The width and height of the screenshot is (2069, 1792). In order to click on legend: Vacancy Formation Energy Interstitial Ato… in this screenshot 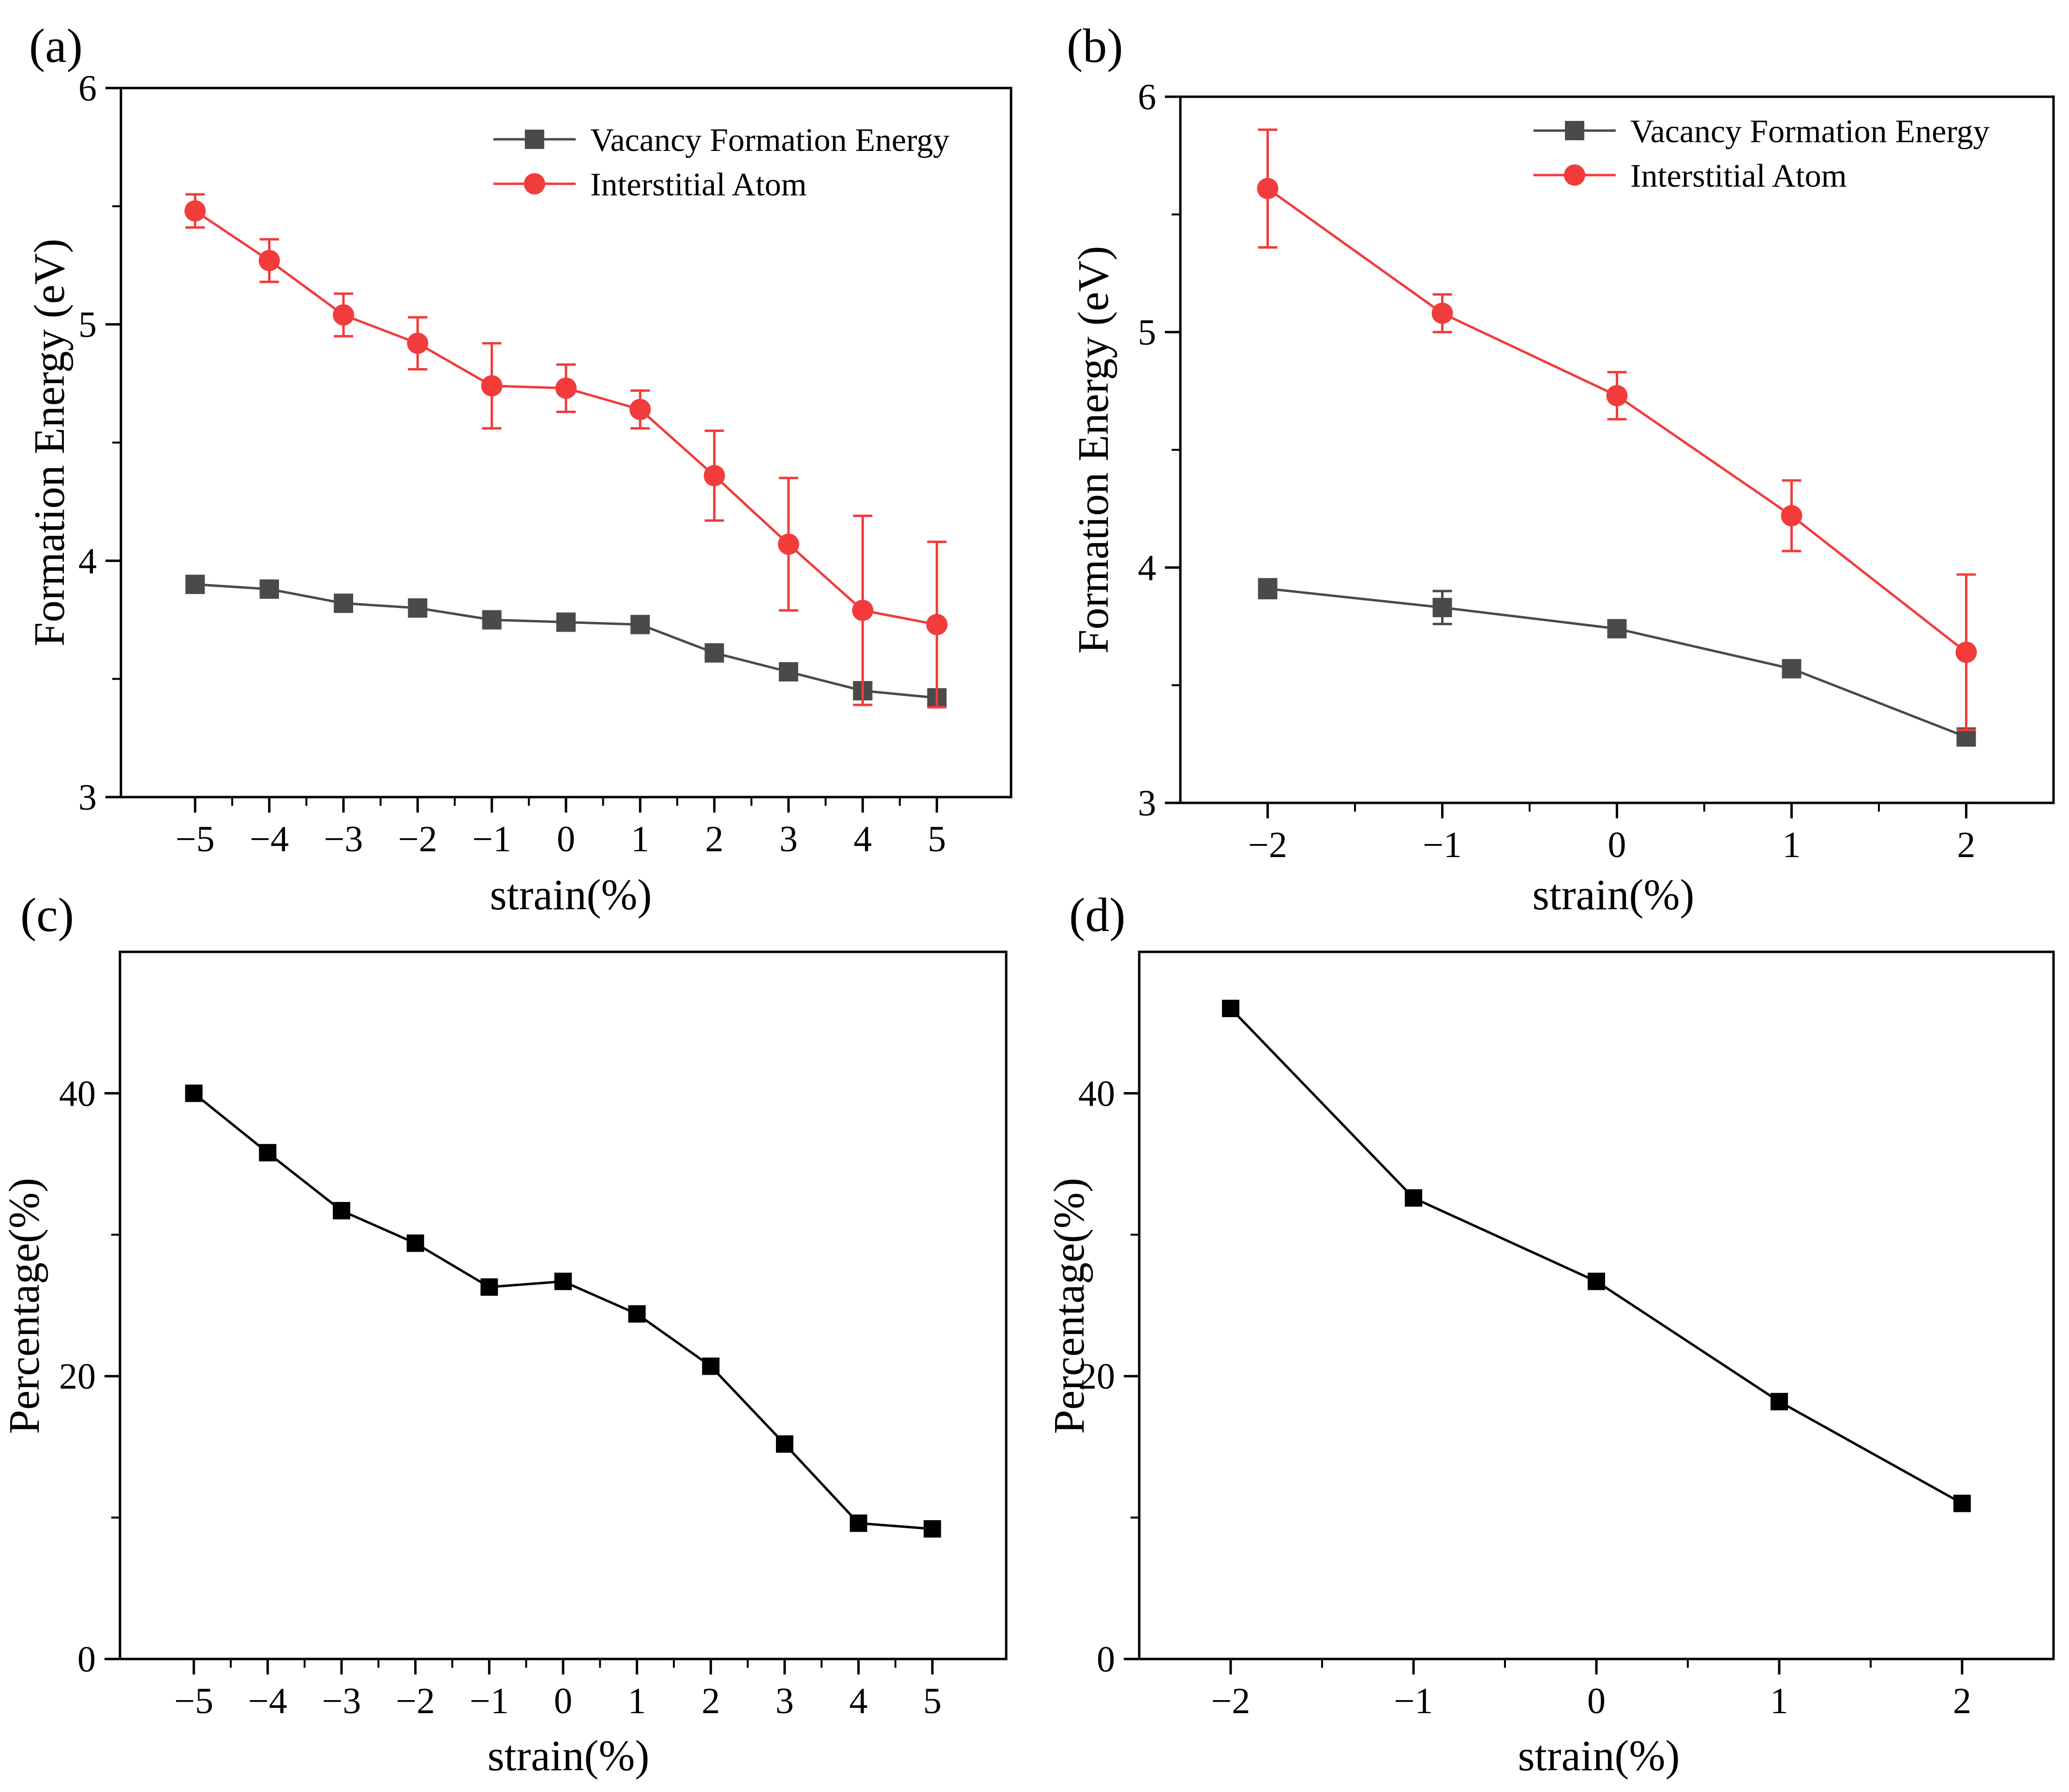, I will do `click(1761, 153)`.